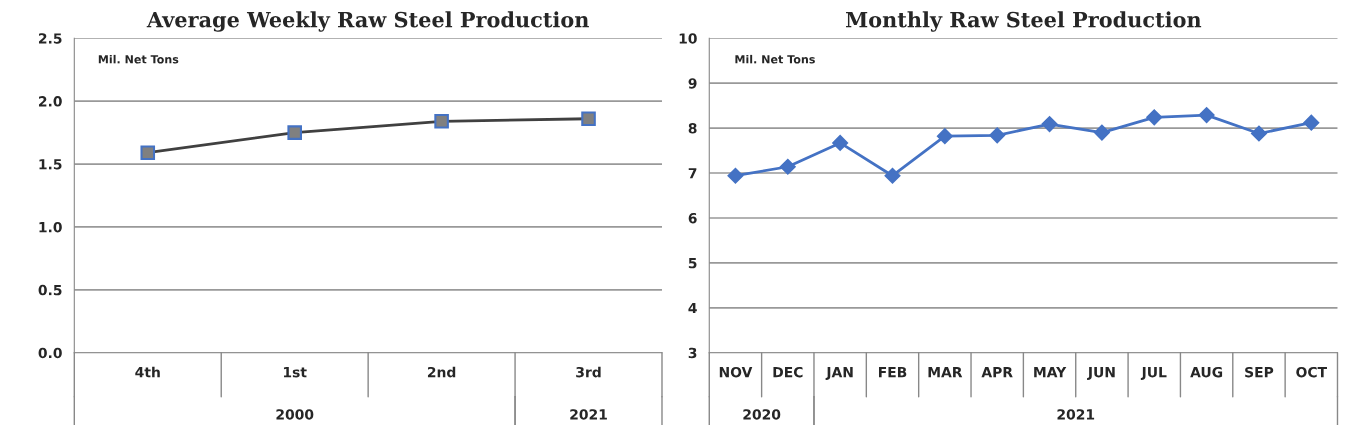  I want to click on y-tick-label: 5, so click(692, 263).